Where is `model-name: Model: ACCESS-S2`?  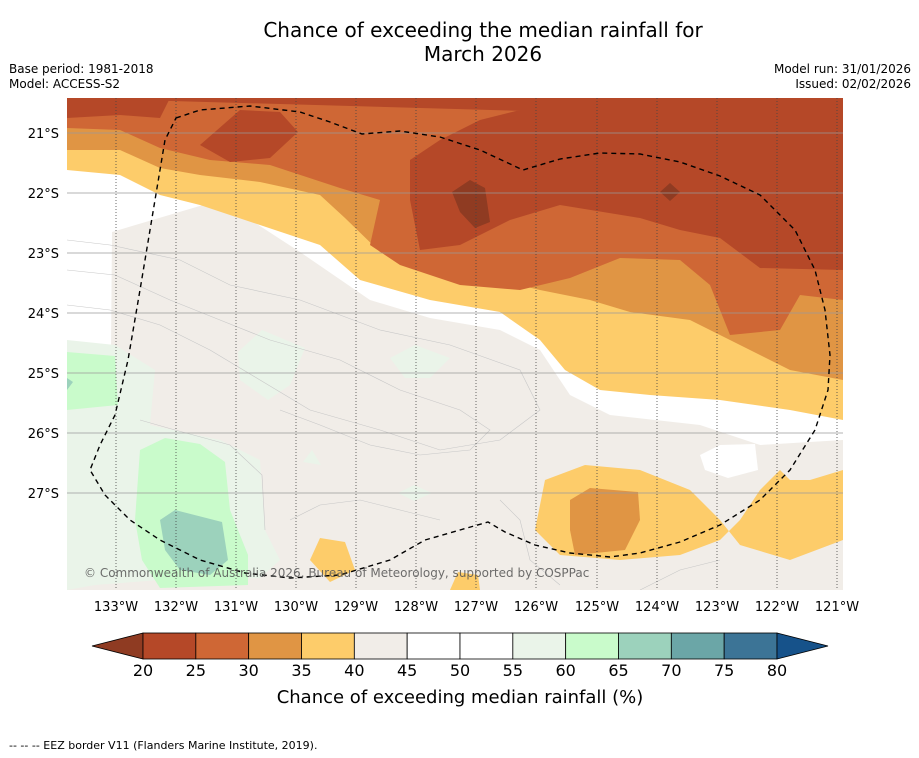
model-name: Model: ACCESS-S2 is located at coordinates (65, 84).